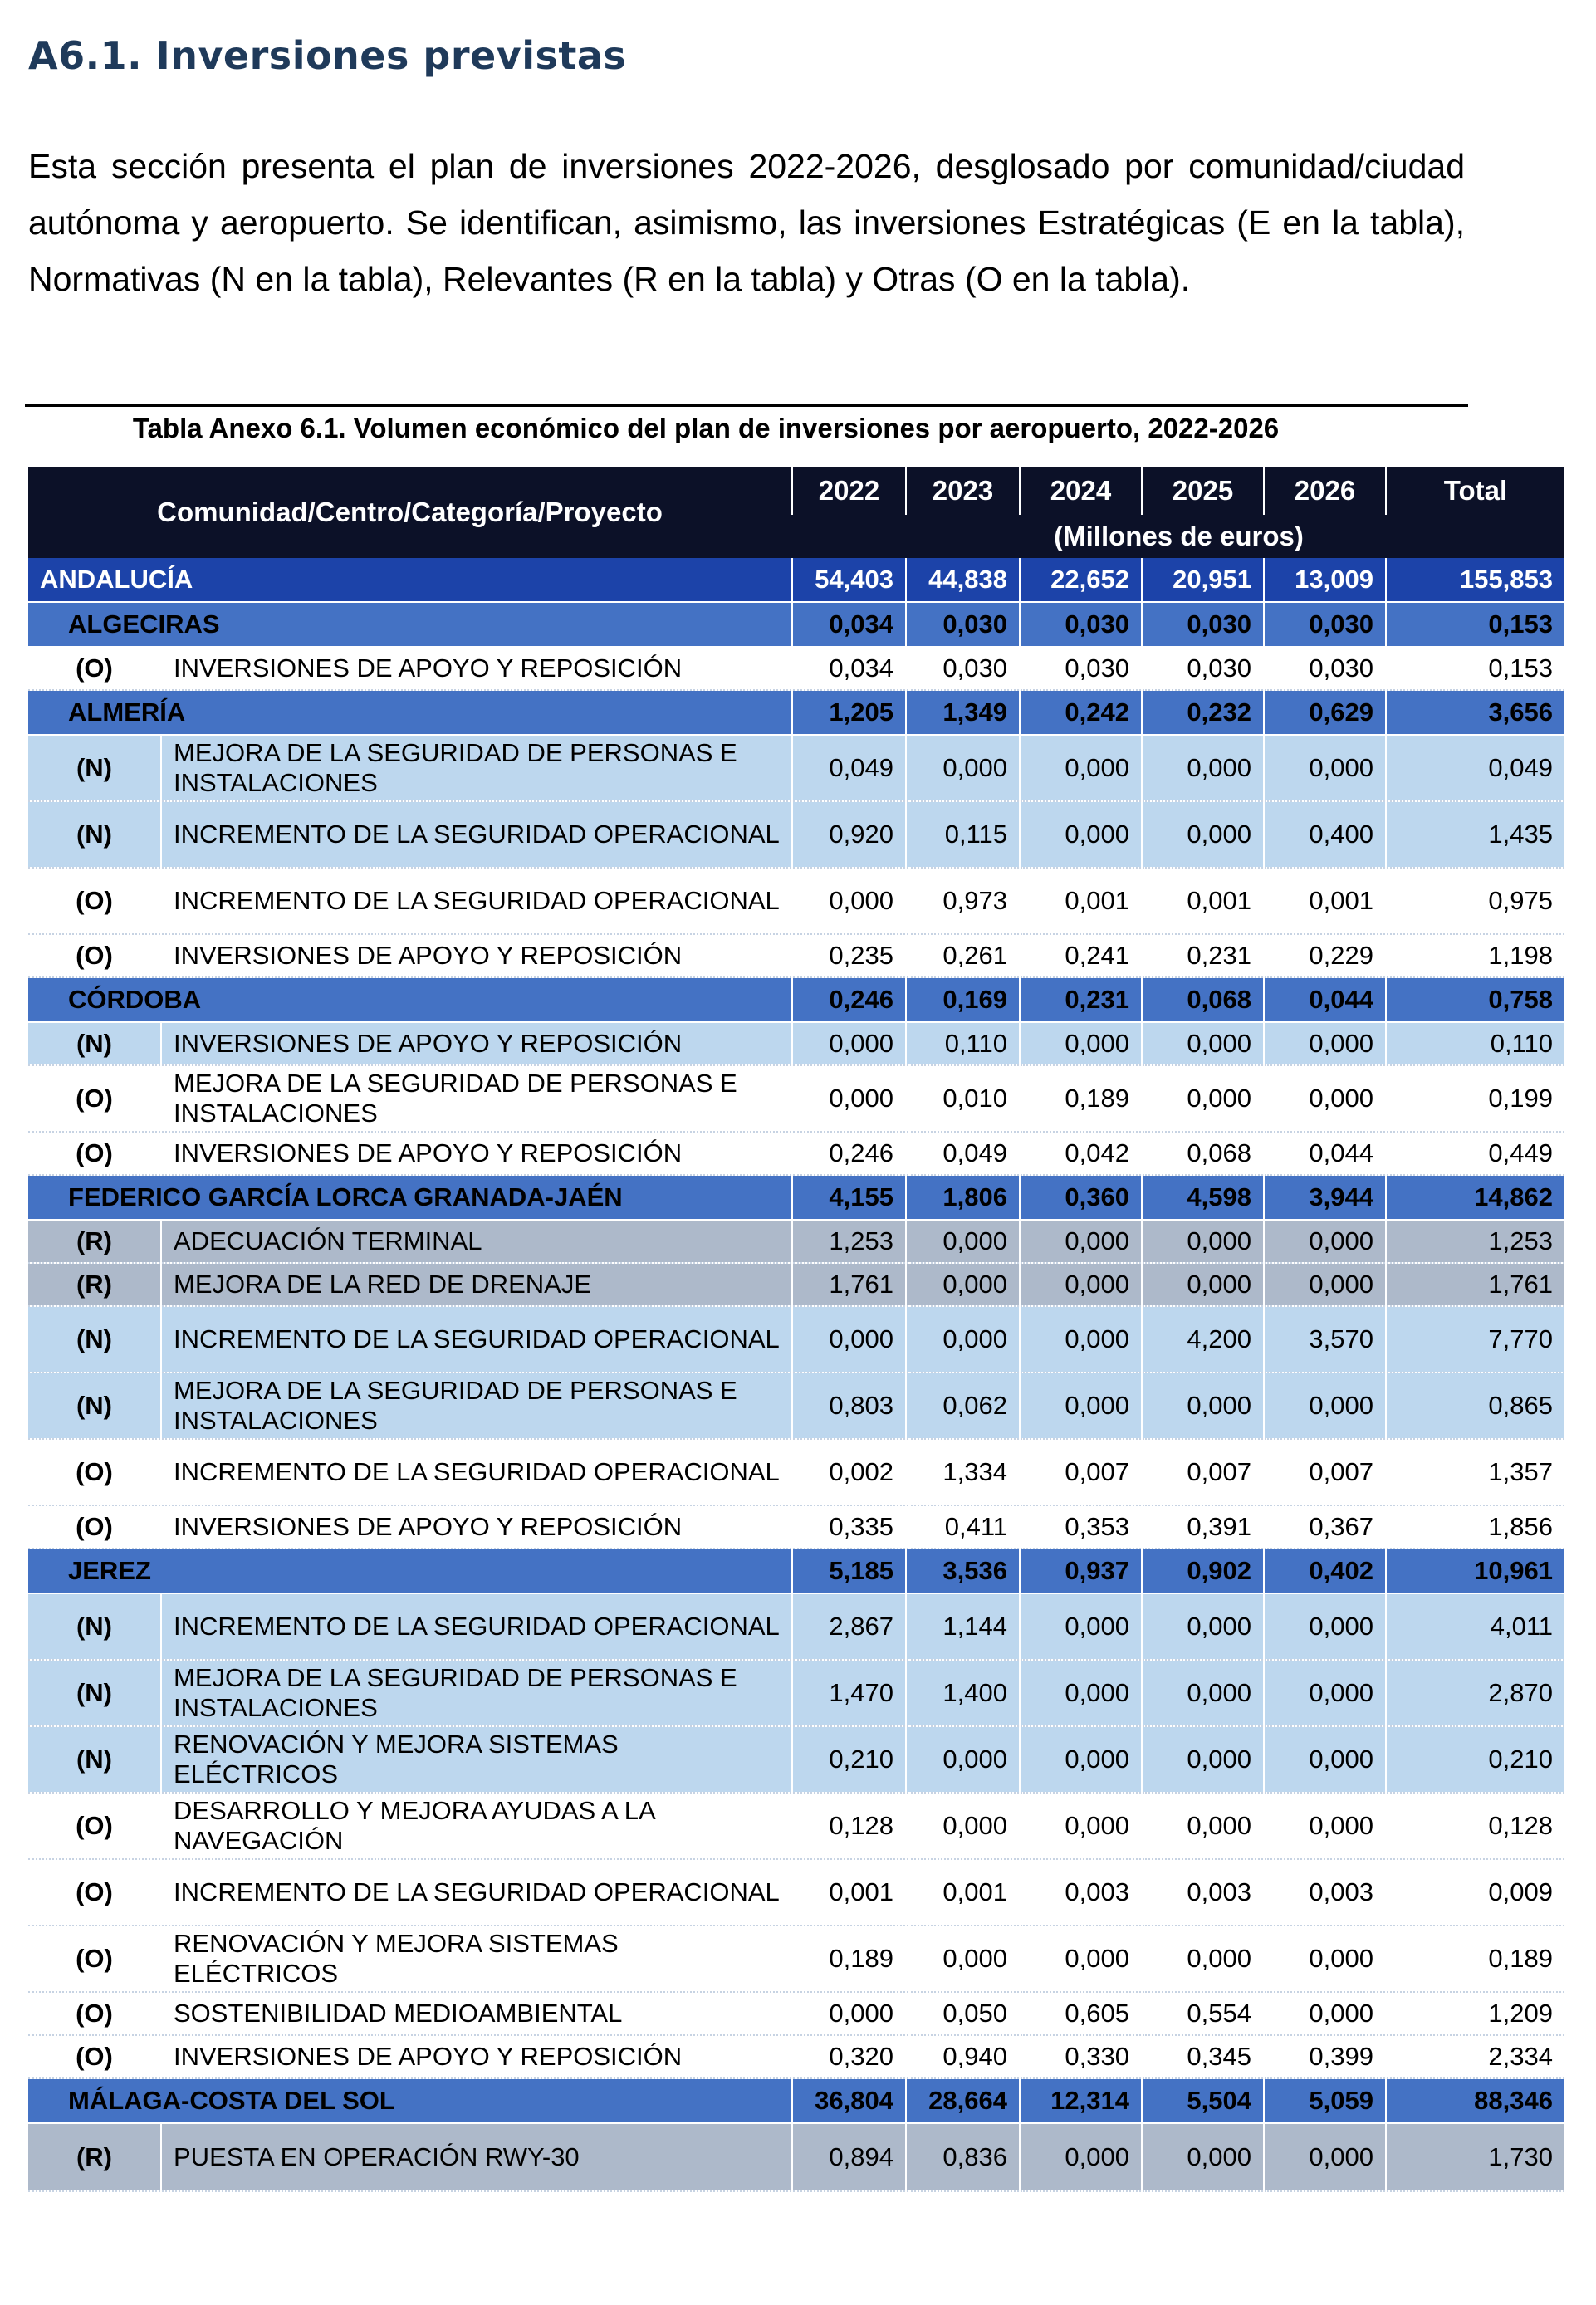  I want to click on year-value: 5,185, so click(848, 1572).